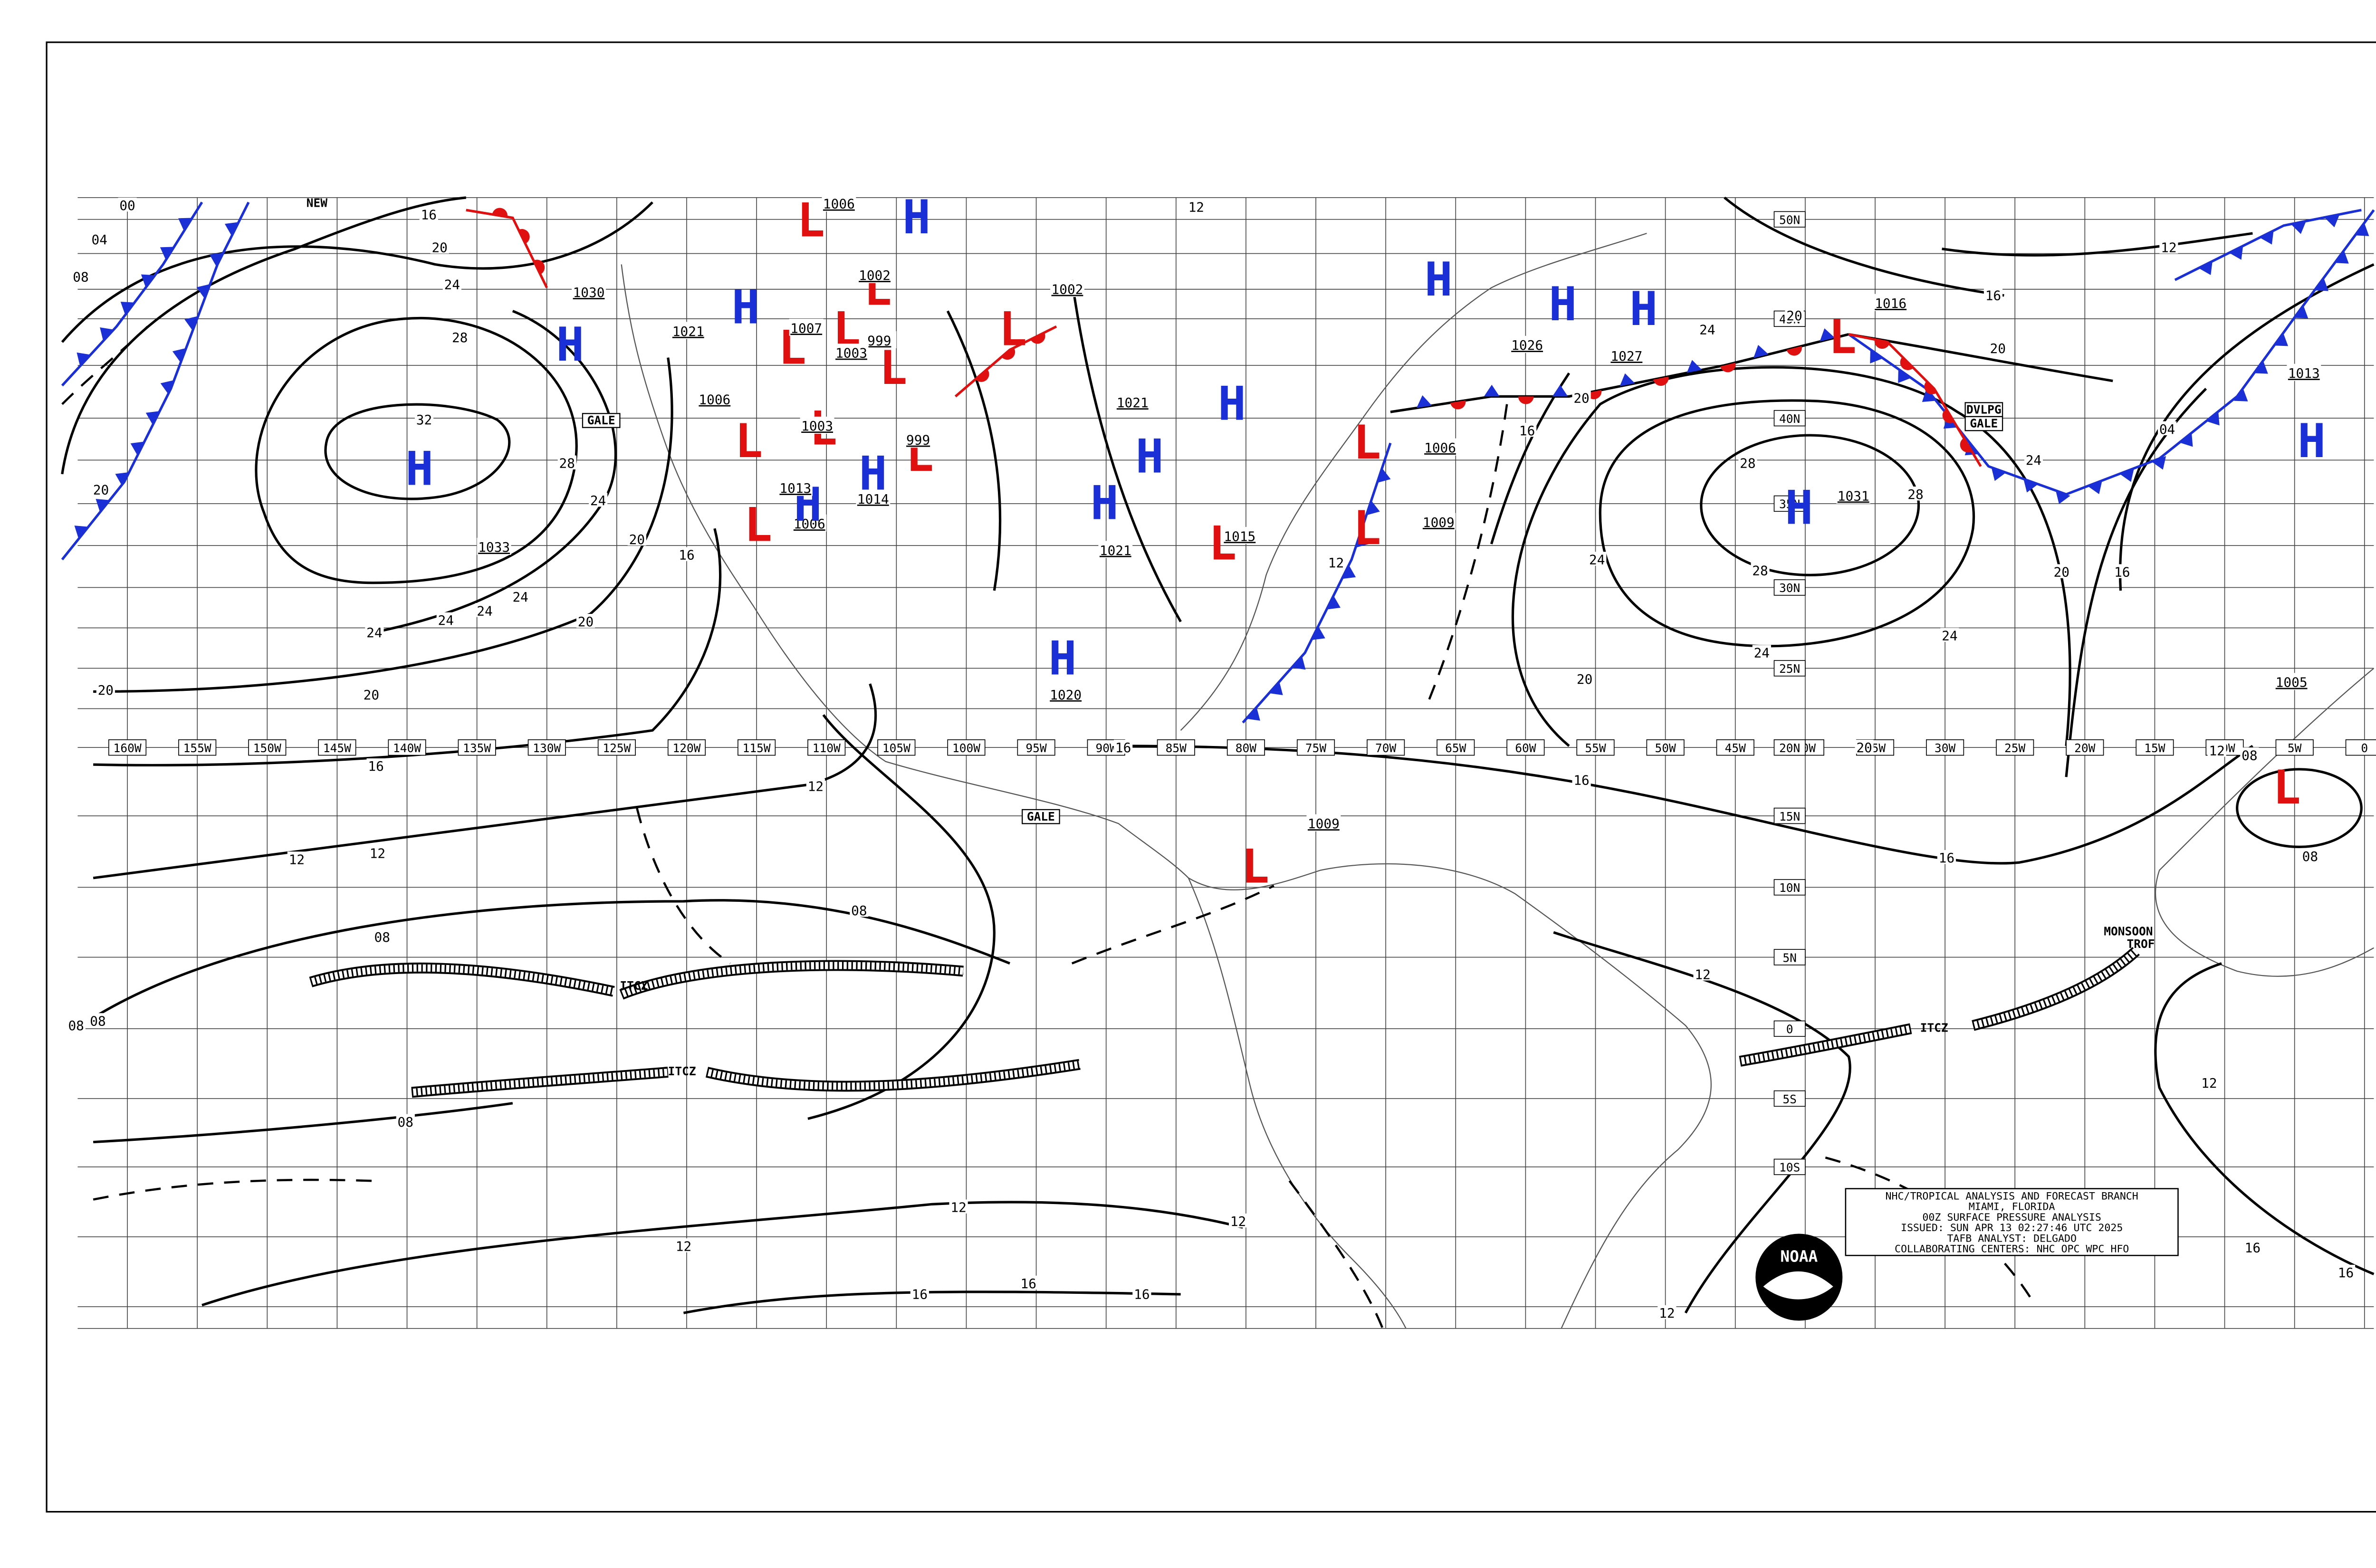  I want to click on gale-box, so click(1983, 423).